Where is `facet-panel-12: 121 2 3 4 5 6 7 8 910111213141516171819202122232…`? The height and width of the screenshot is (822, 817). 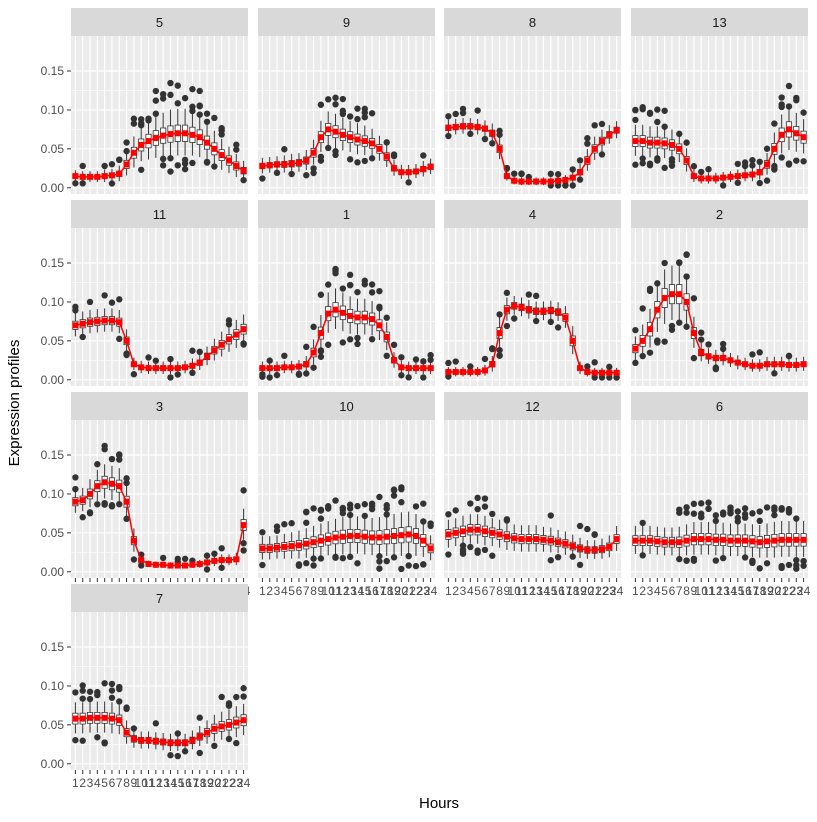
facet-panel-12: 121 2 3 4 5 6 7 8 910111213141516171819202122232… is located at coordinates (534, 495).